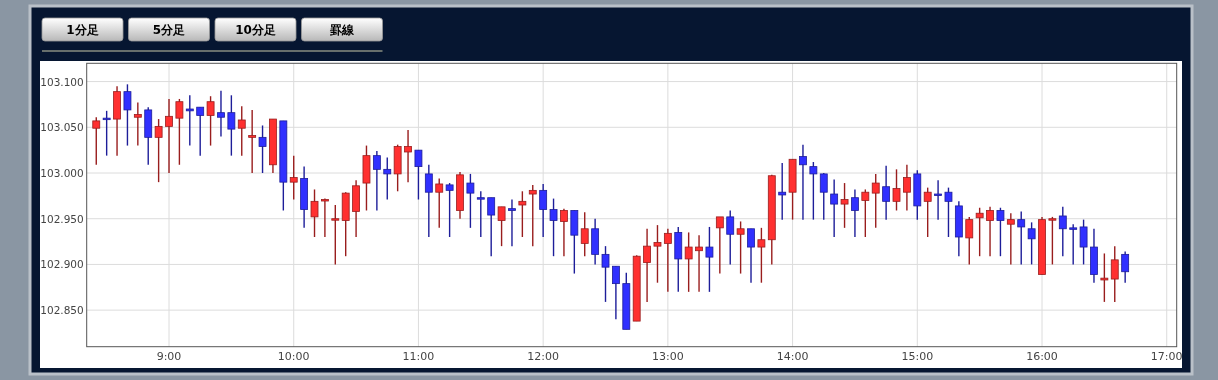 Image resolution: width=1218 pixels, height=380 pixels. I want to click on x-tick-label: 15:00, so click(917, 356).